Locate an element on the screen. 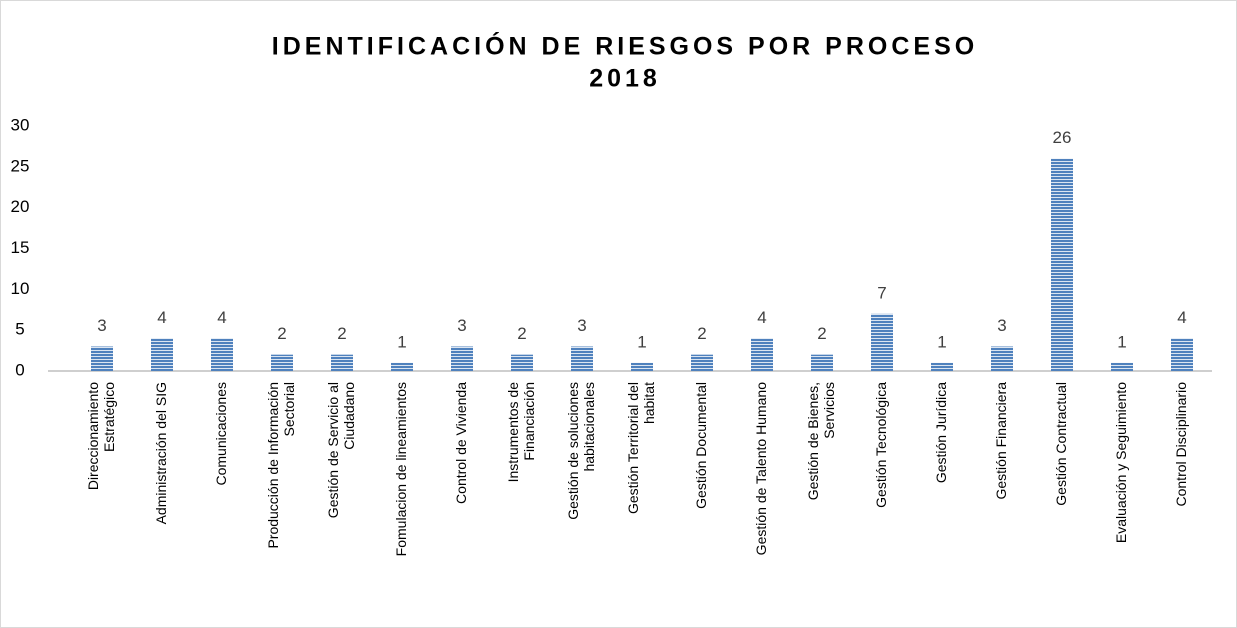 The width and height of the screenshot is (1237, 628). x-tick-label: Control de Vivienda is located at coordinates (461, 443).